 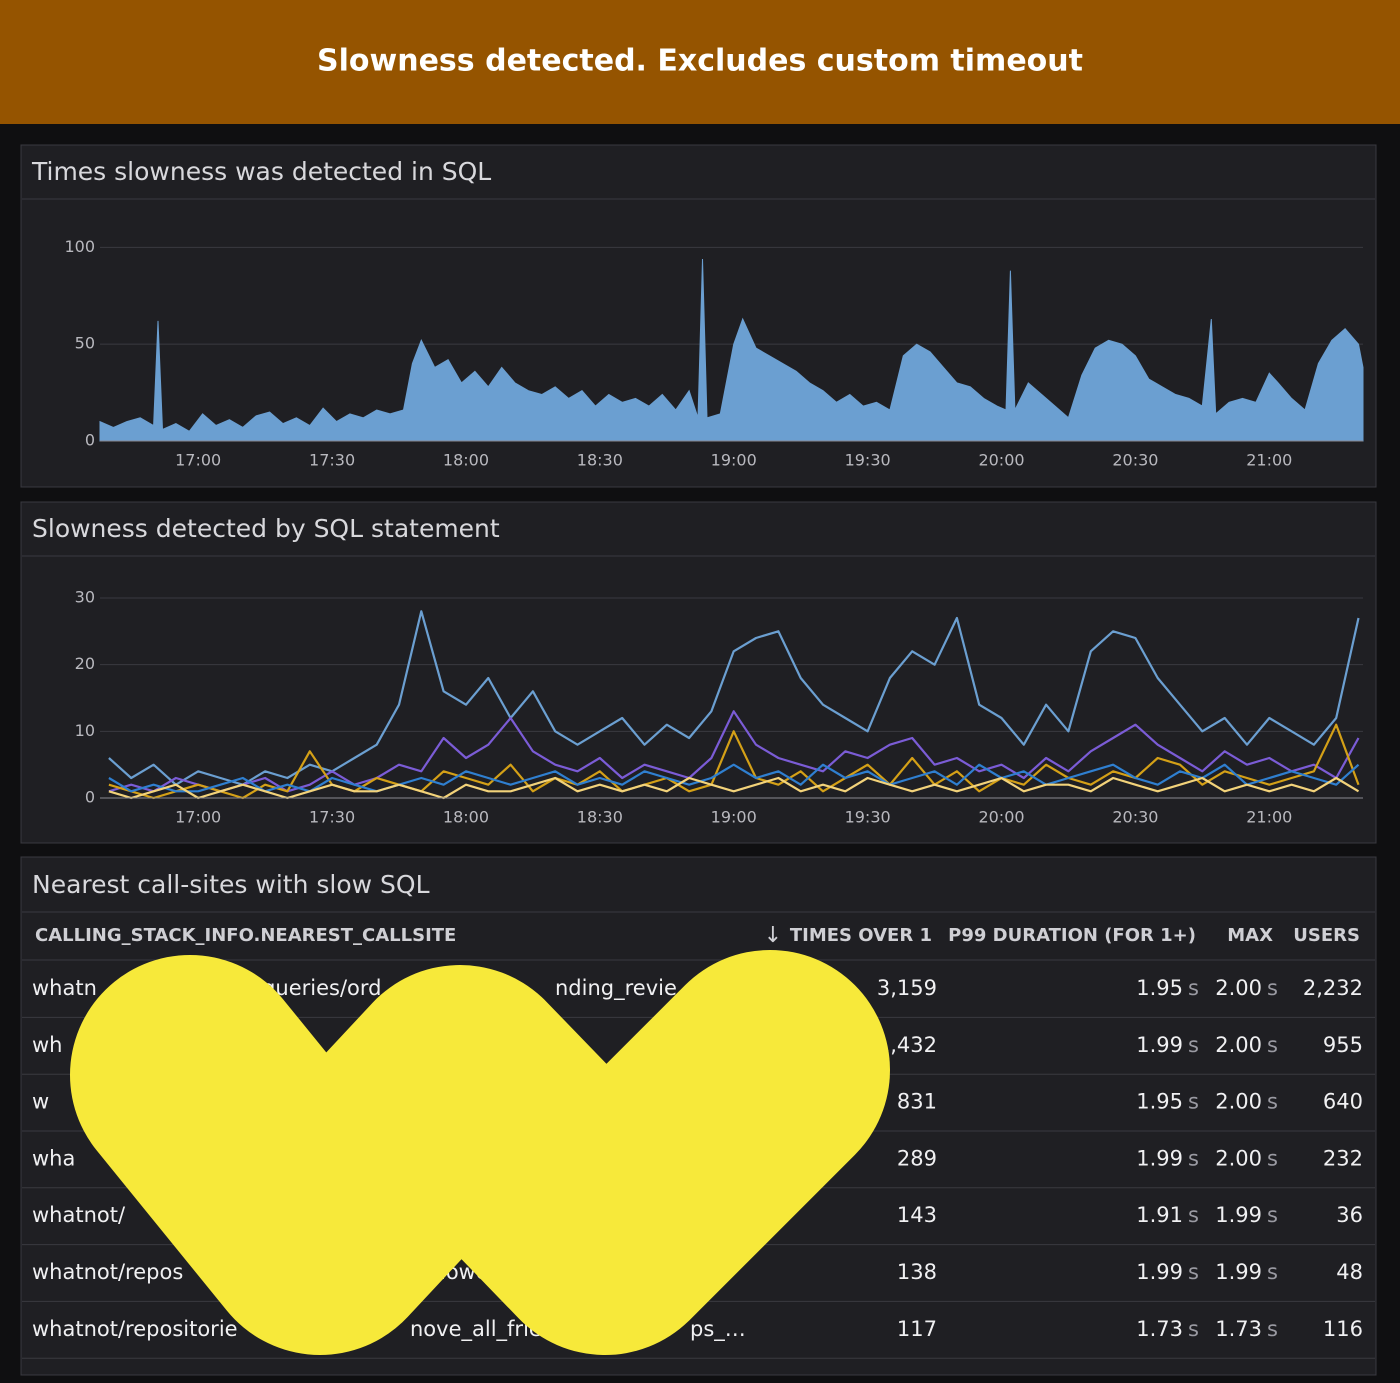 What do you see at coordinates (907, 988) in the screenshot?
I see `times-cell: 3,159` at bounding box center [907, 988].